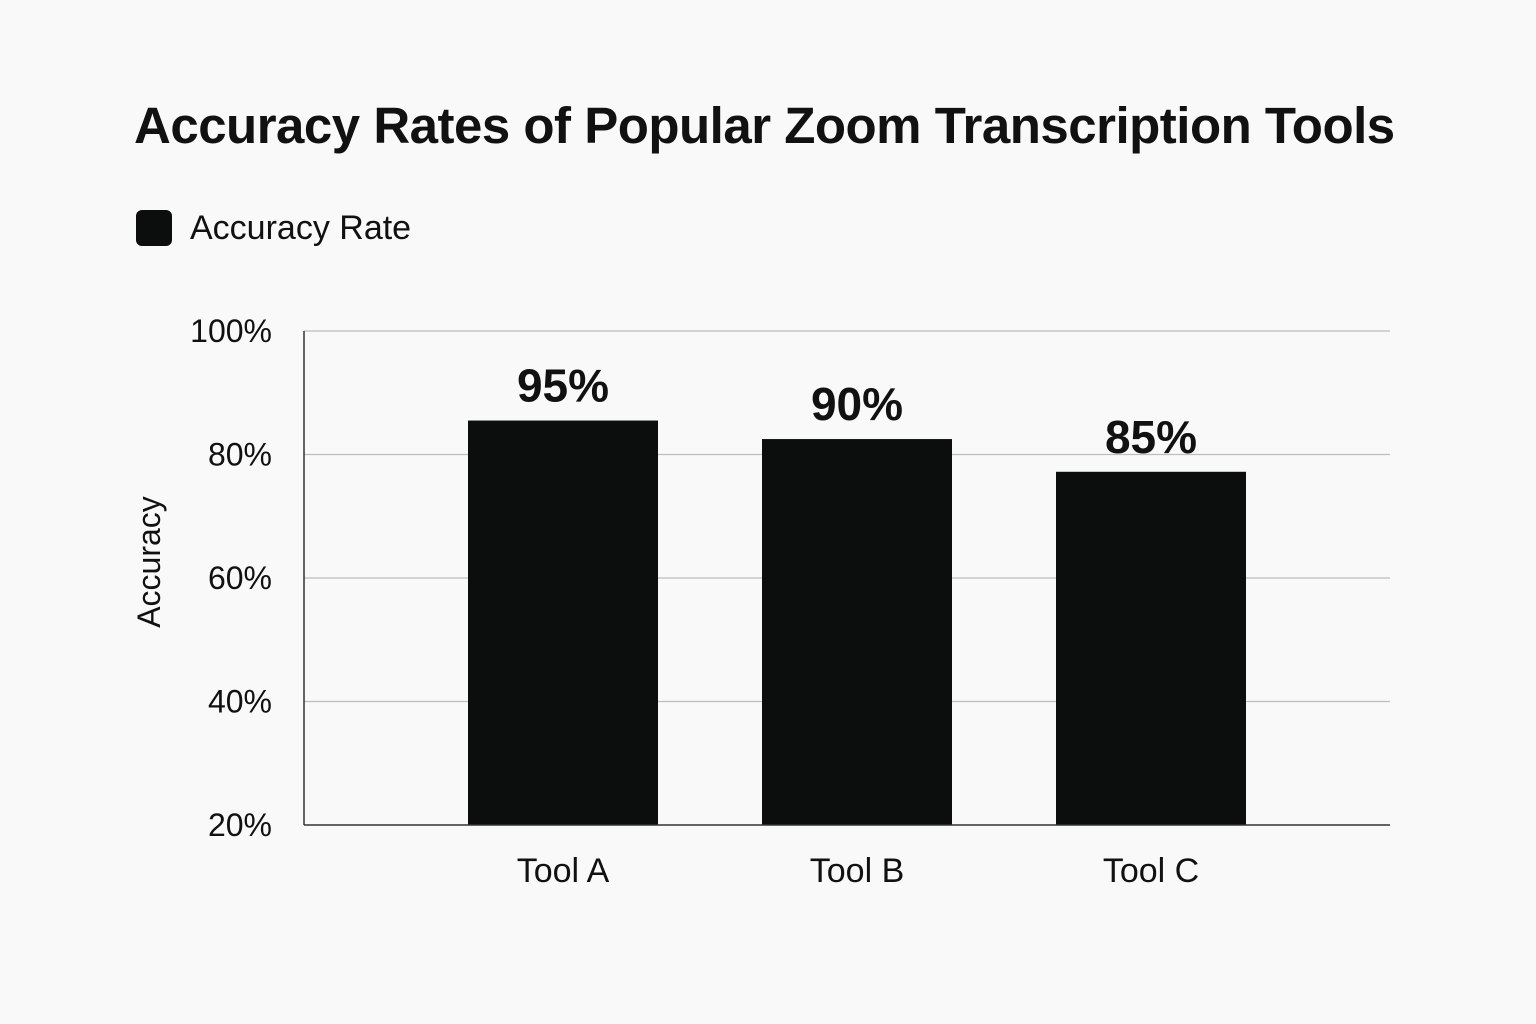 The width and height of the screenshot is (1536, 1024). I want to click on y-tick-label: 80%, so click(240, 455).